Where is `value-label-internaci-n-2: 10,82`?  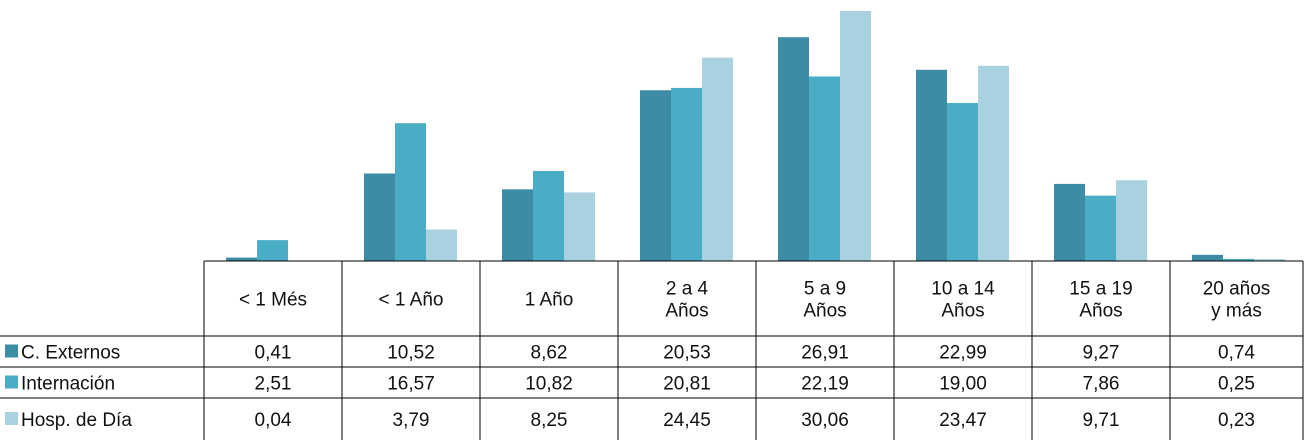 value-label-internaci-n-2: 10,82 is located at coordinates (549, 384).